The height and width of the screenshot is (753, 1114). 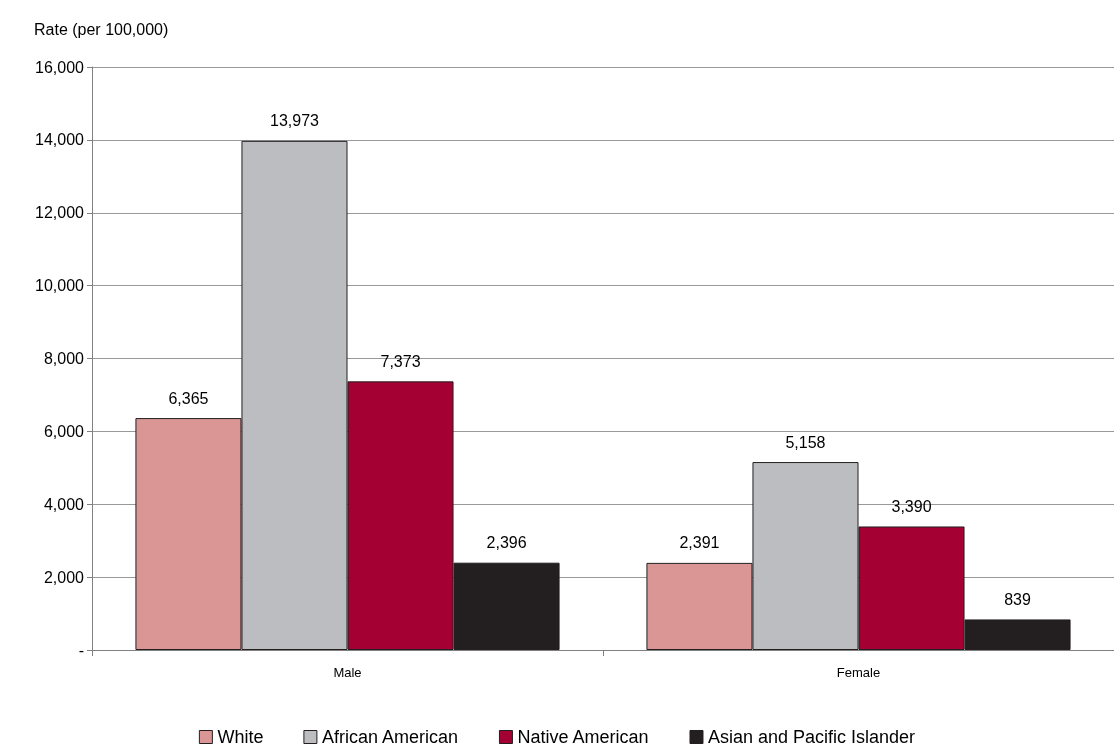 What do you see at coordinates (64, 504) in the screenshot?
I see `y-tick-label: 4,000` at bounding box center [64, 504].